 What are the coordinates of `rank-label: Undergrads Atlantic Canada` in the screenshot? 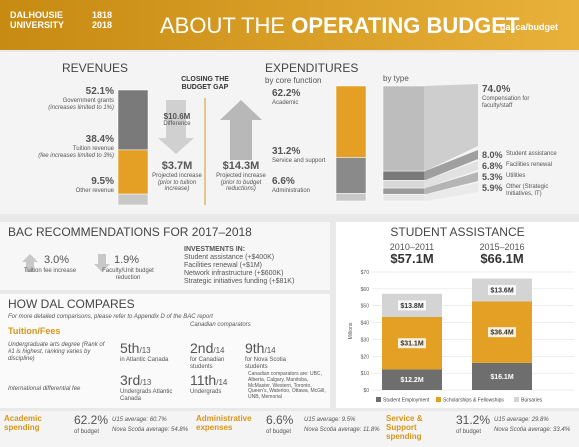 It's located at (146, 395).